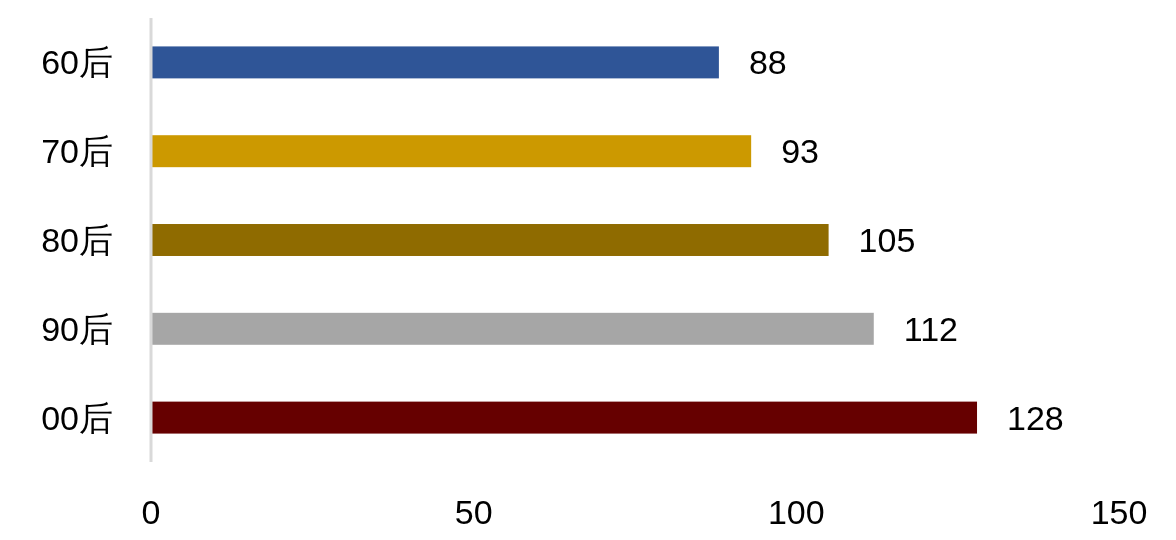 This screenshot has height=540, width=1176. I want to click on y-tick-label: 70后, so click(77, 151).